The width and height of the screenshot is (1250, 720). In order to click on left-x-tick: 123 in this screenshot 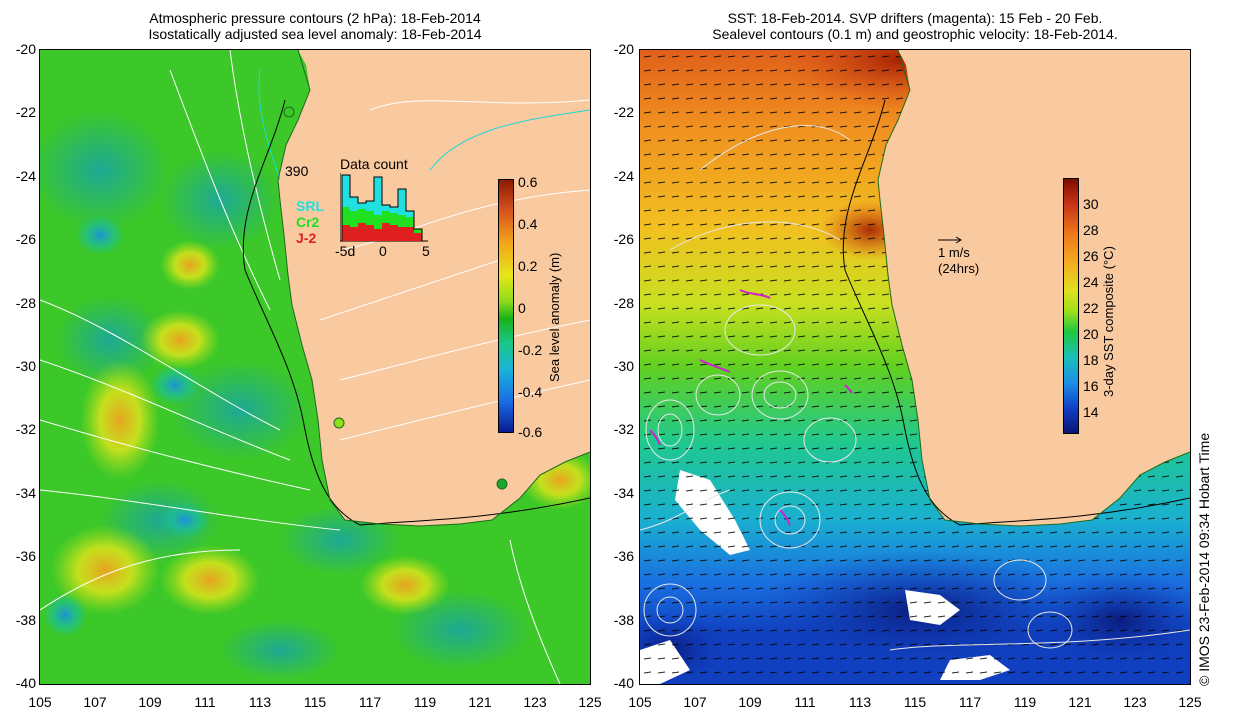, I will do `click(535, 702)`.